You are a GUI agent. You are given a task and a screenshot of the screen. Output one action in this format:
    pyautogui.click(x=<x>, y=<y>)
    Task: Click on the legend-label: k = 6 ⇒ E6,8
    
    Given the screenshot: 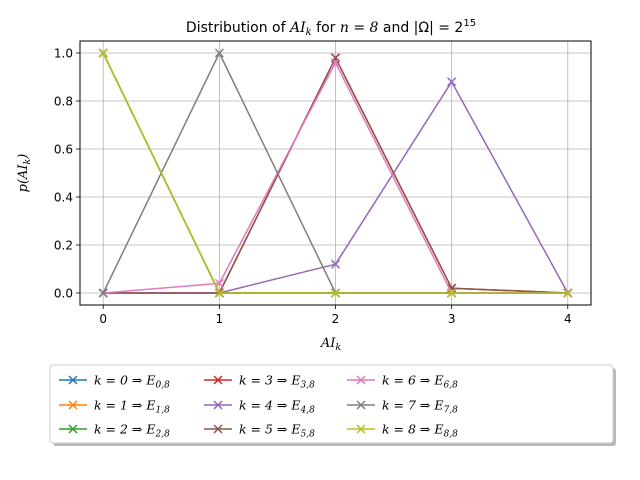 What is the action you would take?
    pyautogui.click(x=420, y=382)
    